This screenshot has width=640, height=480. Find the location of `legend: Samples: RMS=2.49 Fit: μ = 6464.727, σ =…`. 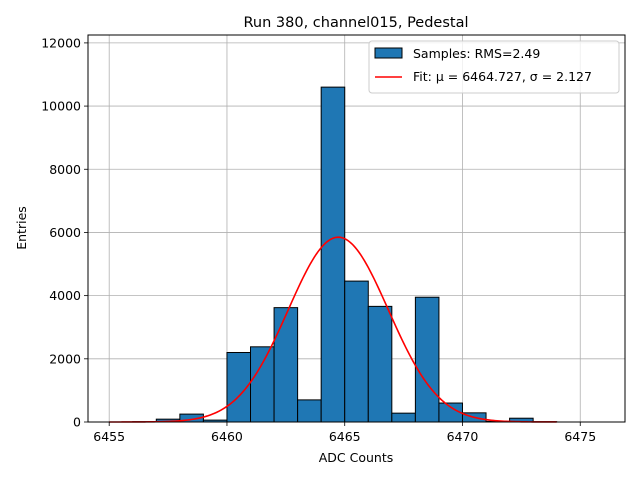

legend: Samples: RMS=2.49 Fit: μ = 6464.727, σ =… is located at coordinates (494, 67).